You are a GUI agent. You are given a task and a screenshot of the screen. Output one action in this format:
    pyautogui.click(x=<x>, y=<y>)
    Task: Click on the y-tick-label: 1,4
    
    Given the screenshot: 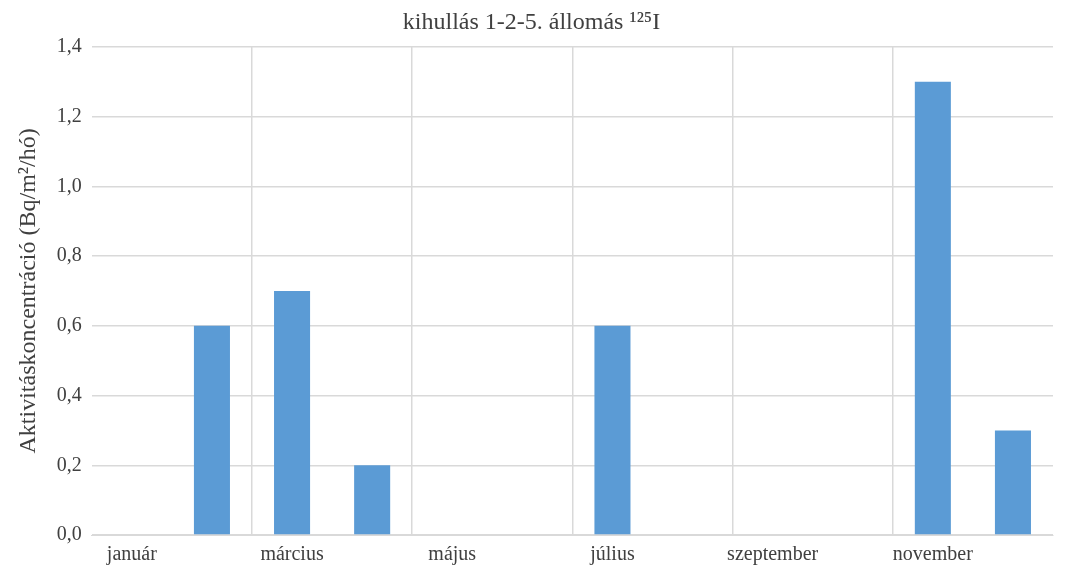 What is the action you would take?
    pyautogui.click(x=69, y=45)
    